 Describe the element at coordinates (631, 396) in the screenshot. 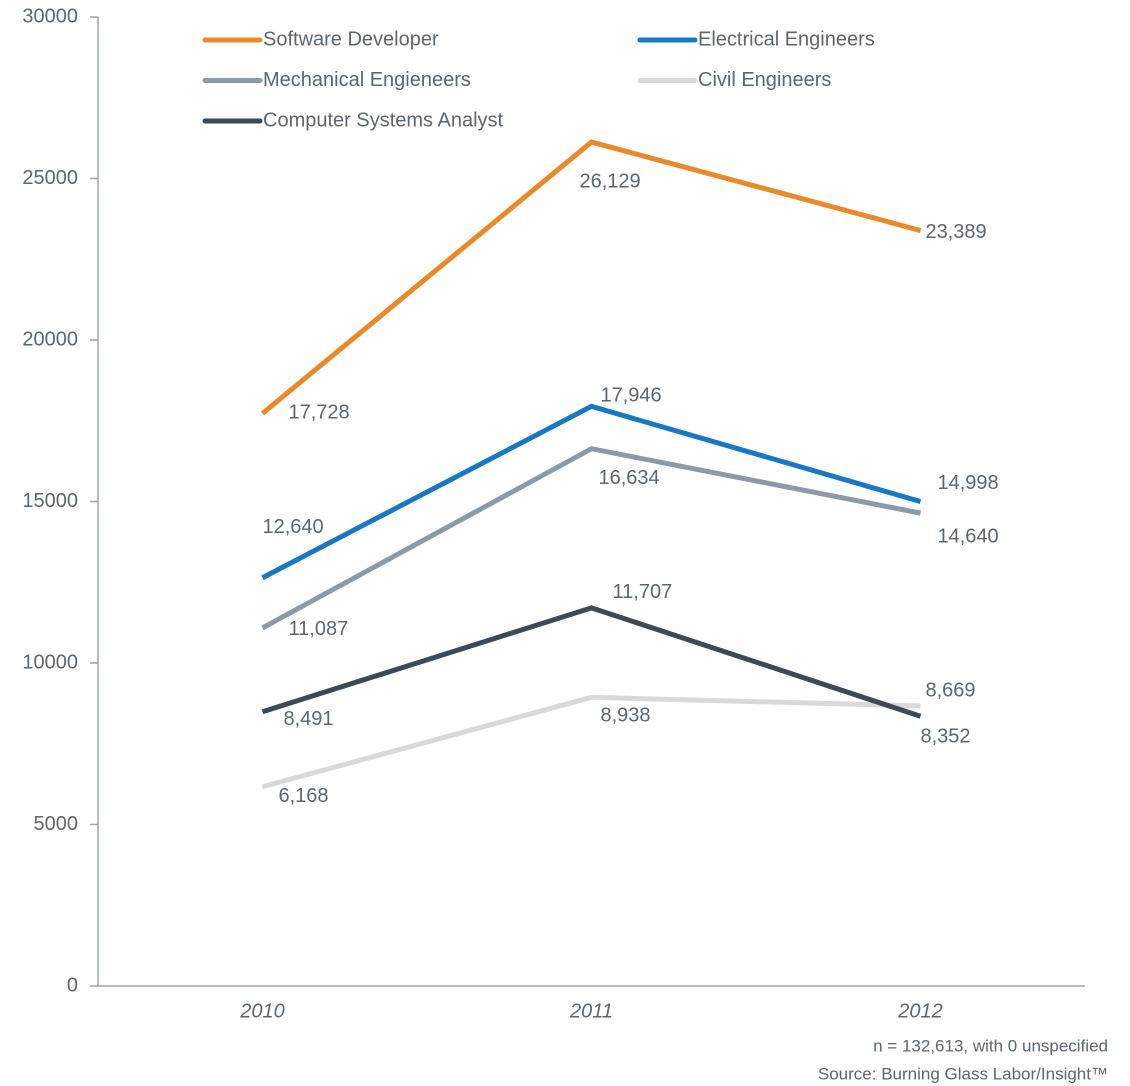

I see `data-label: 17,946` at that location.